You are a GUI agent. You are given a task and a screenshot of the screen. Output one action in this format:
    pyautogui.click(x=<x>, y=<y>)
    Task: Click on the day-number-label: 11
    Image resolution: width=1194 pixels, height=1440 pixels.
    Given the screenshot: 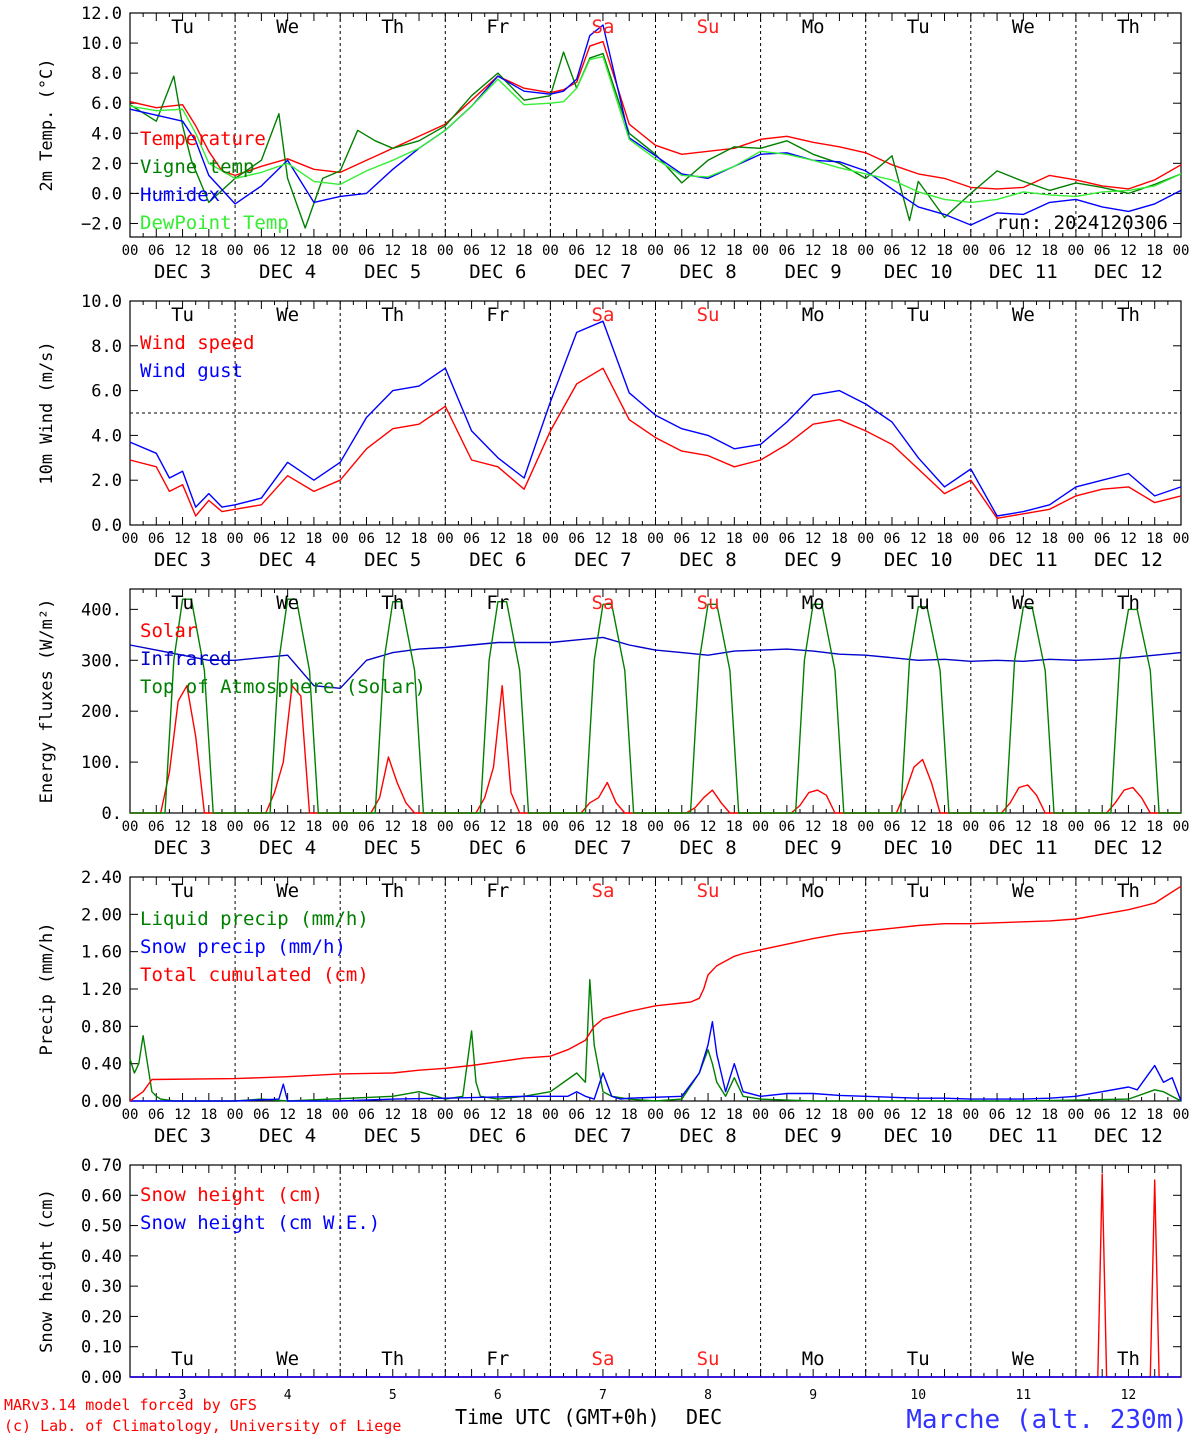 What is the action you would take?
    pyautogui.click(x=1024, y=1395)
    